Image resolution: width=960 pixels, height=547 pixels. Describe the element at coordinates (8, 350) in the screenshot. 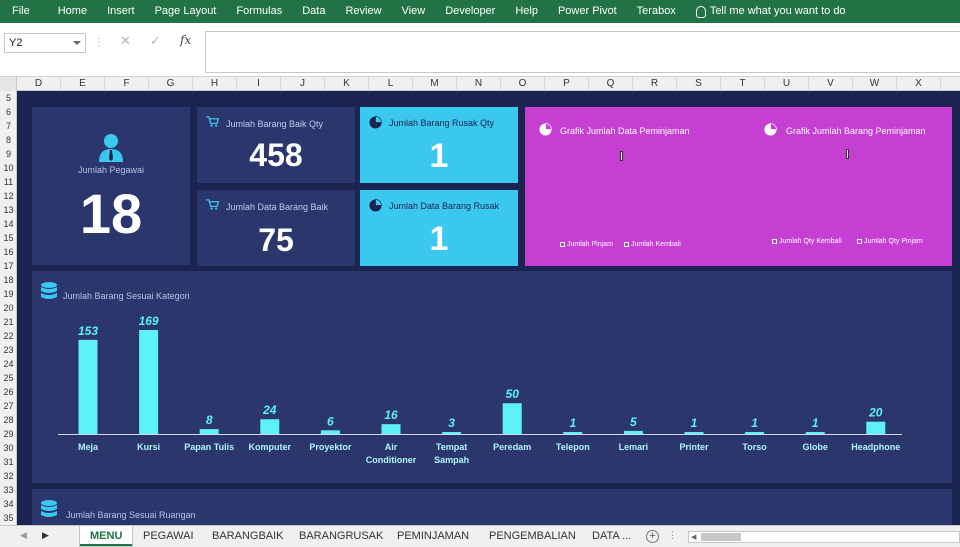

I see `row-header: 23` at that location.